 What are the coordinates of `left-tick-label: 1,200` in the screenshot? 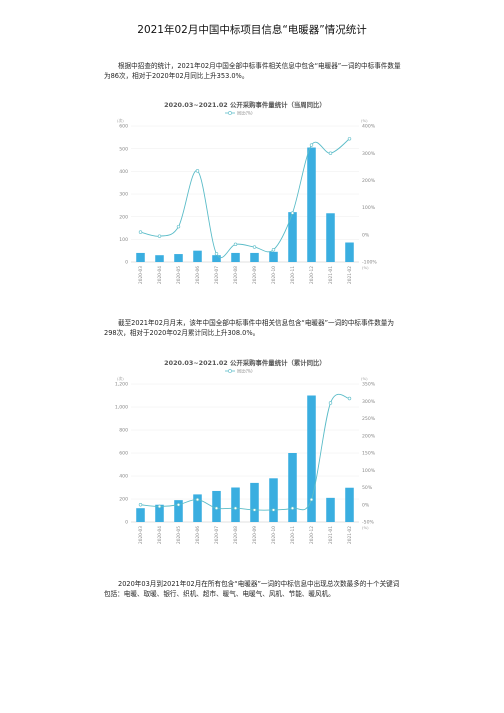 It's located at (121, 385).